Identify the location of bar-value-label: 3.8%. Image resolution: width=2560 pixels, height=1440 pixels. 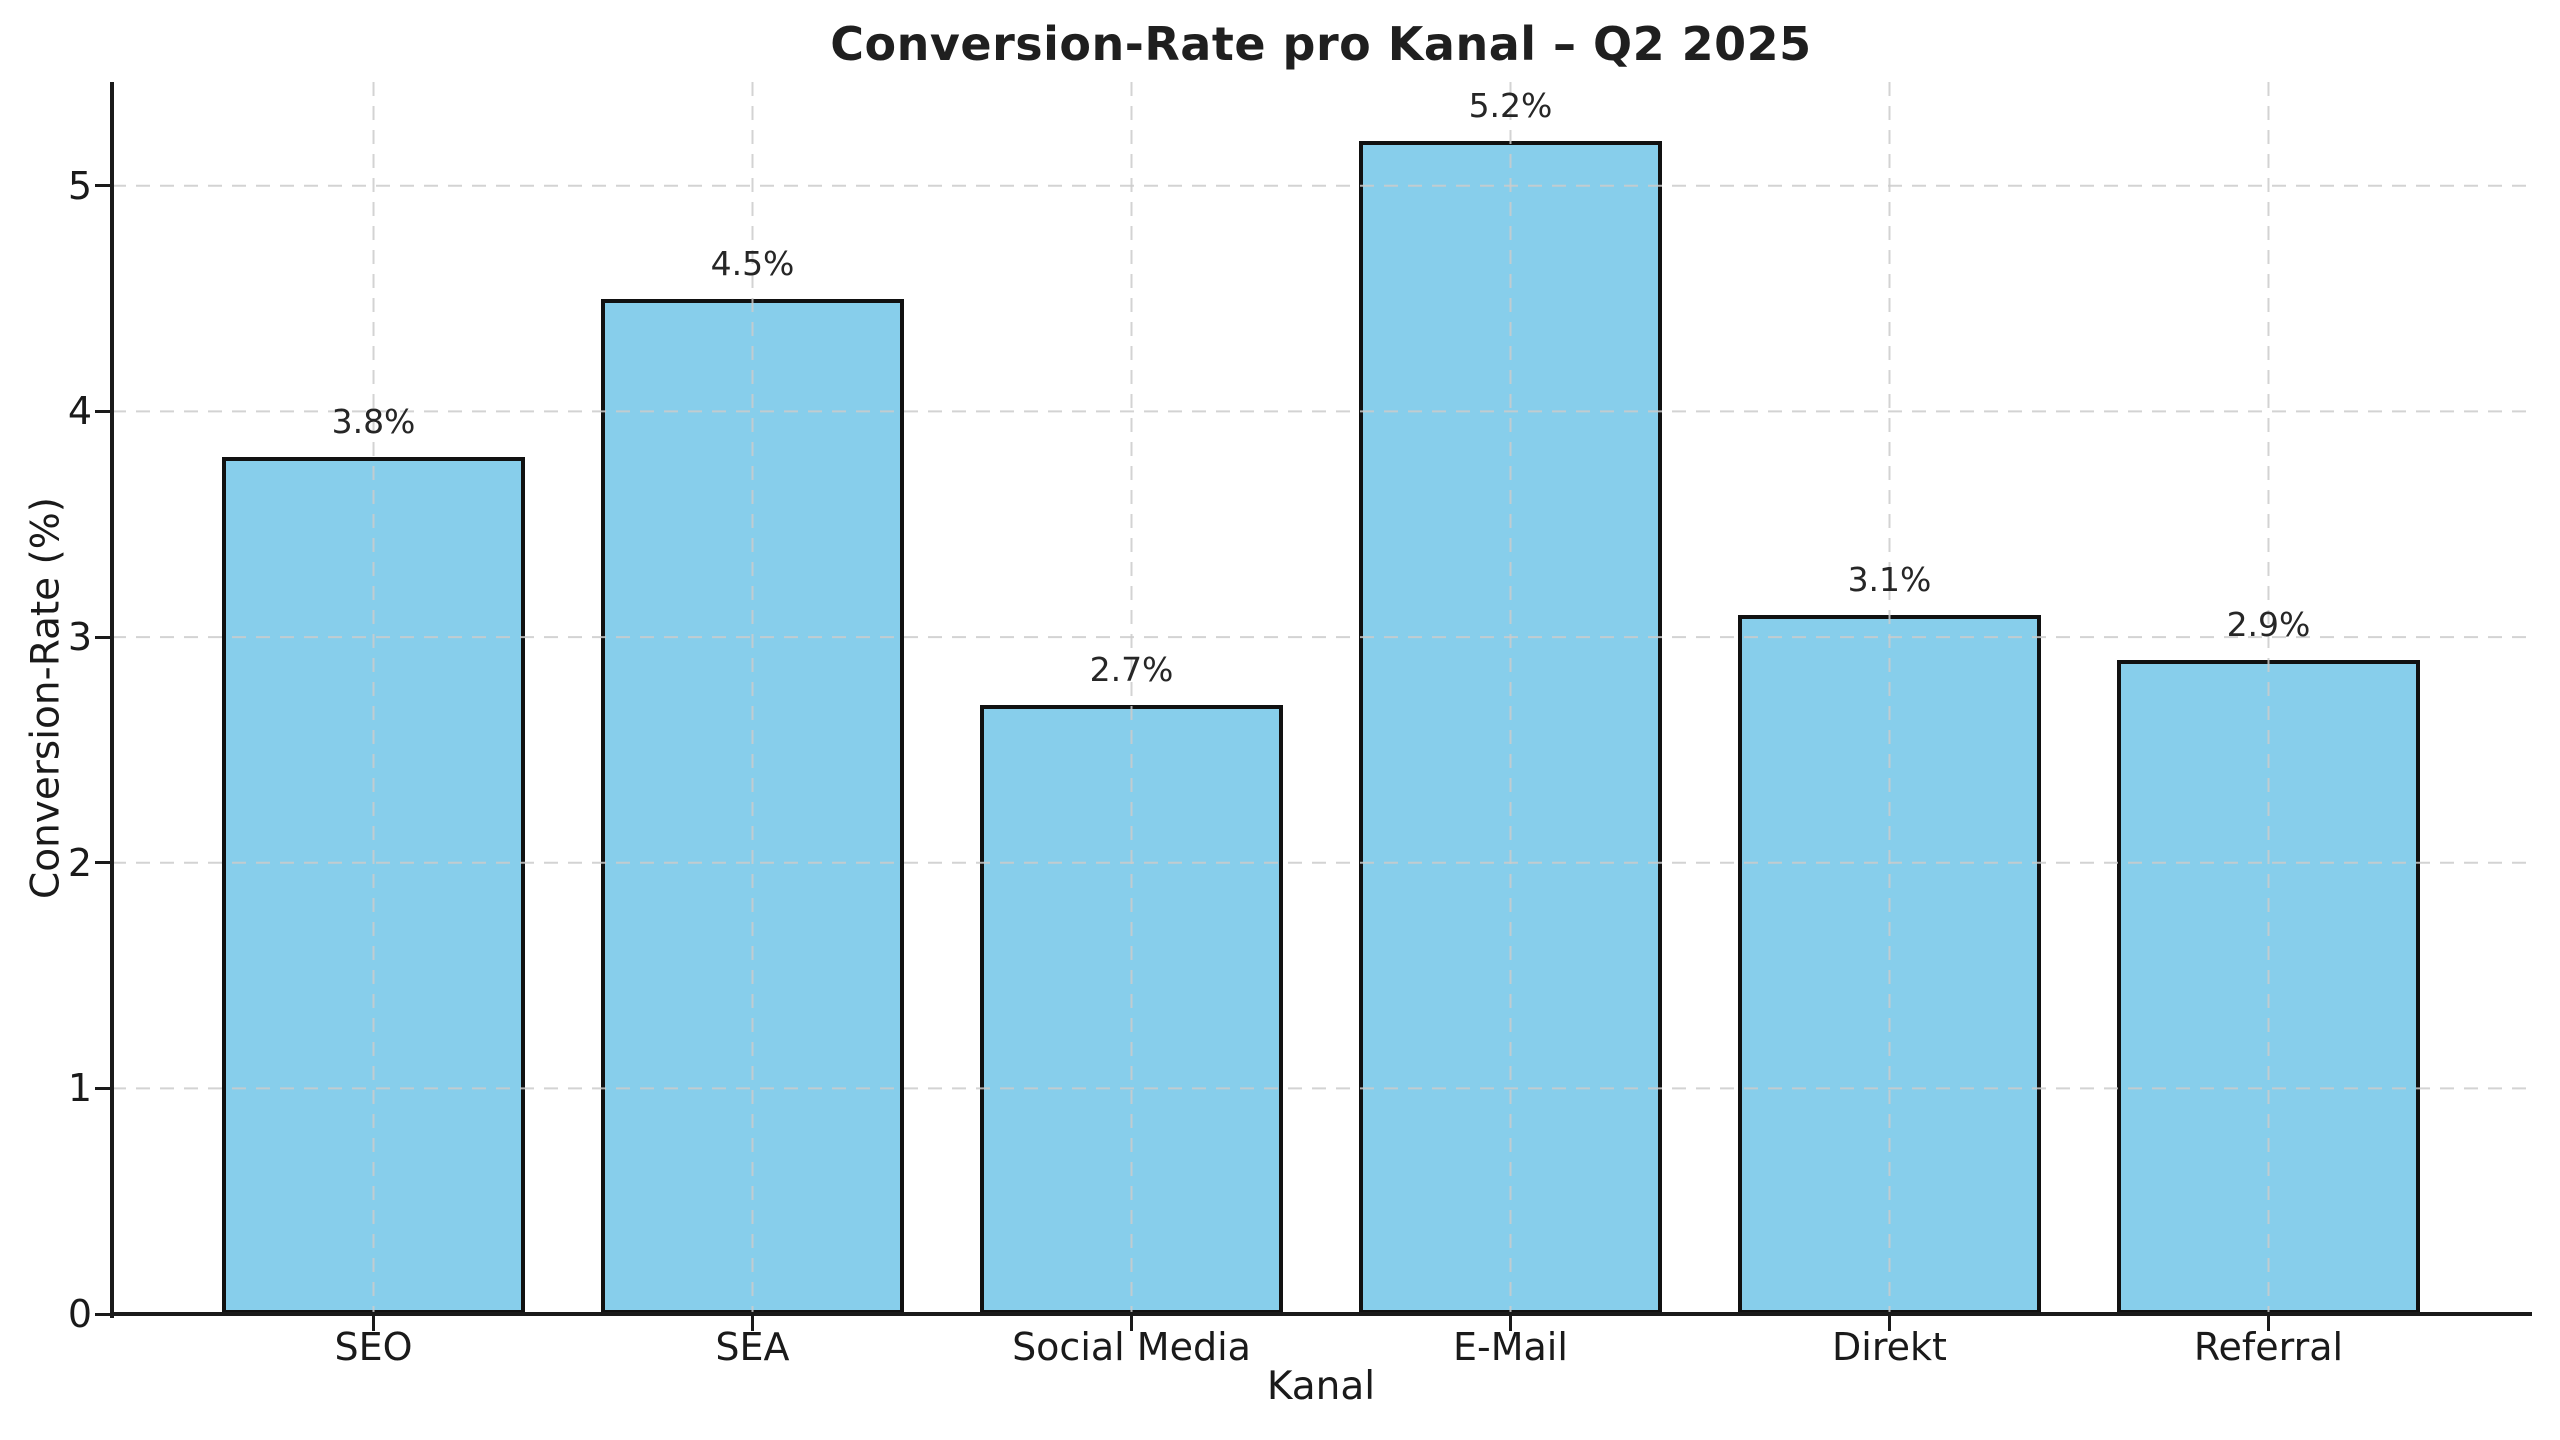
(373, 421).